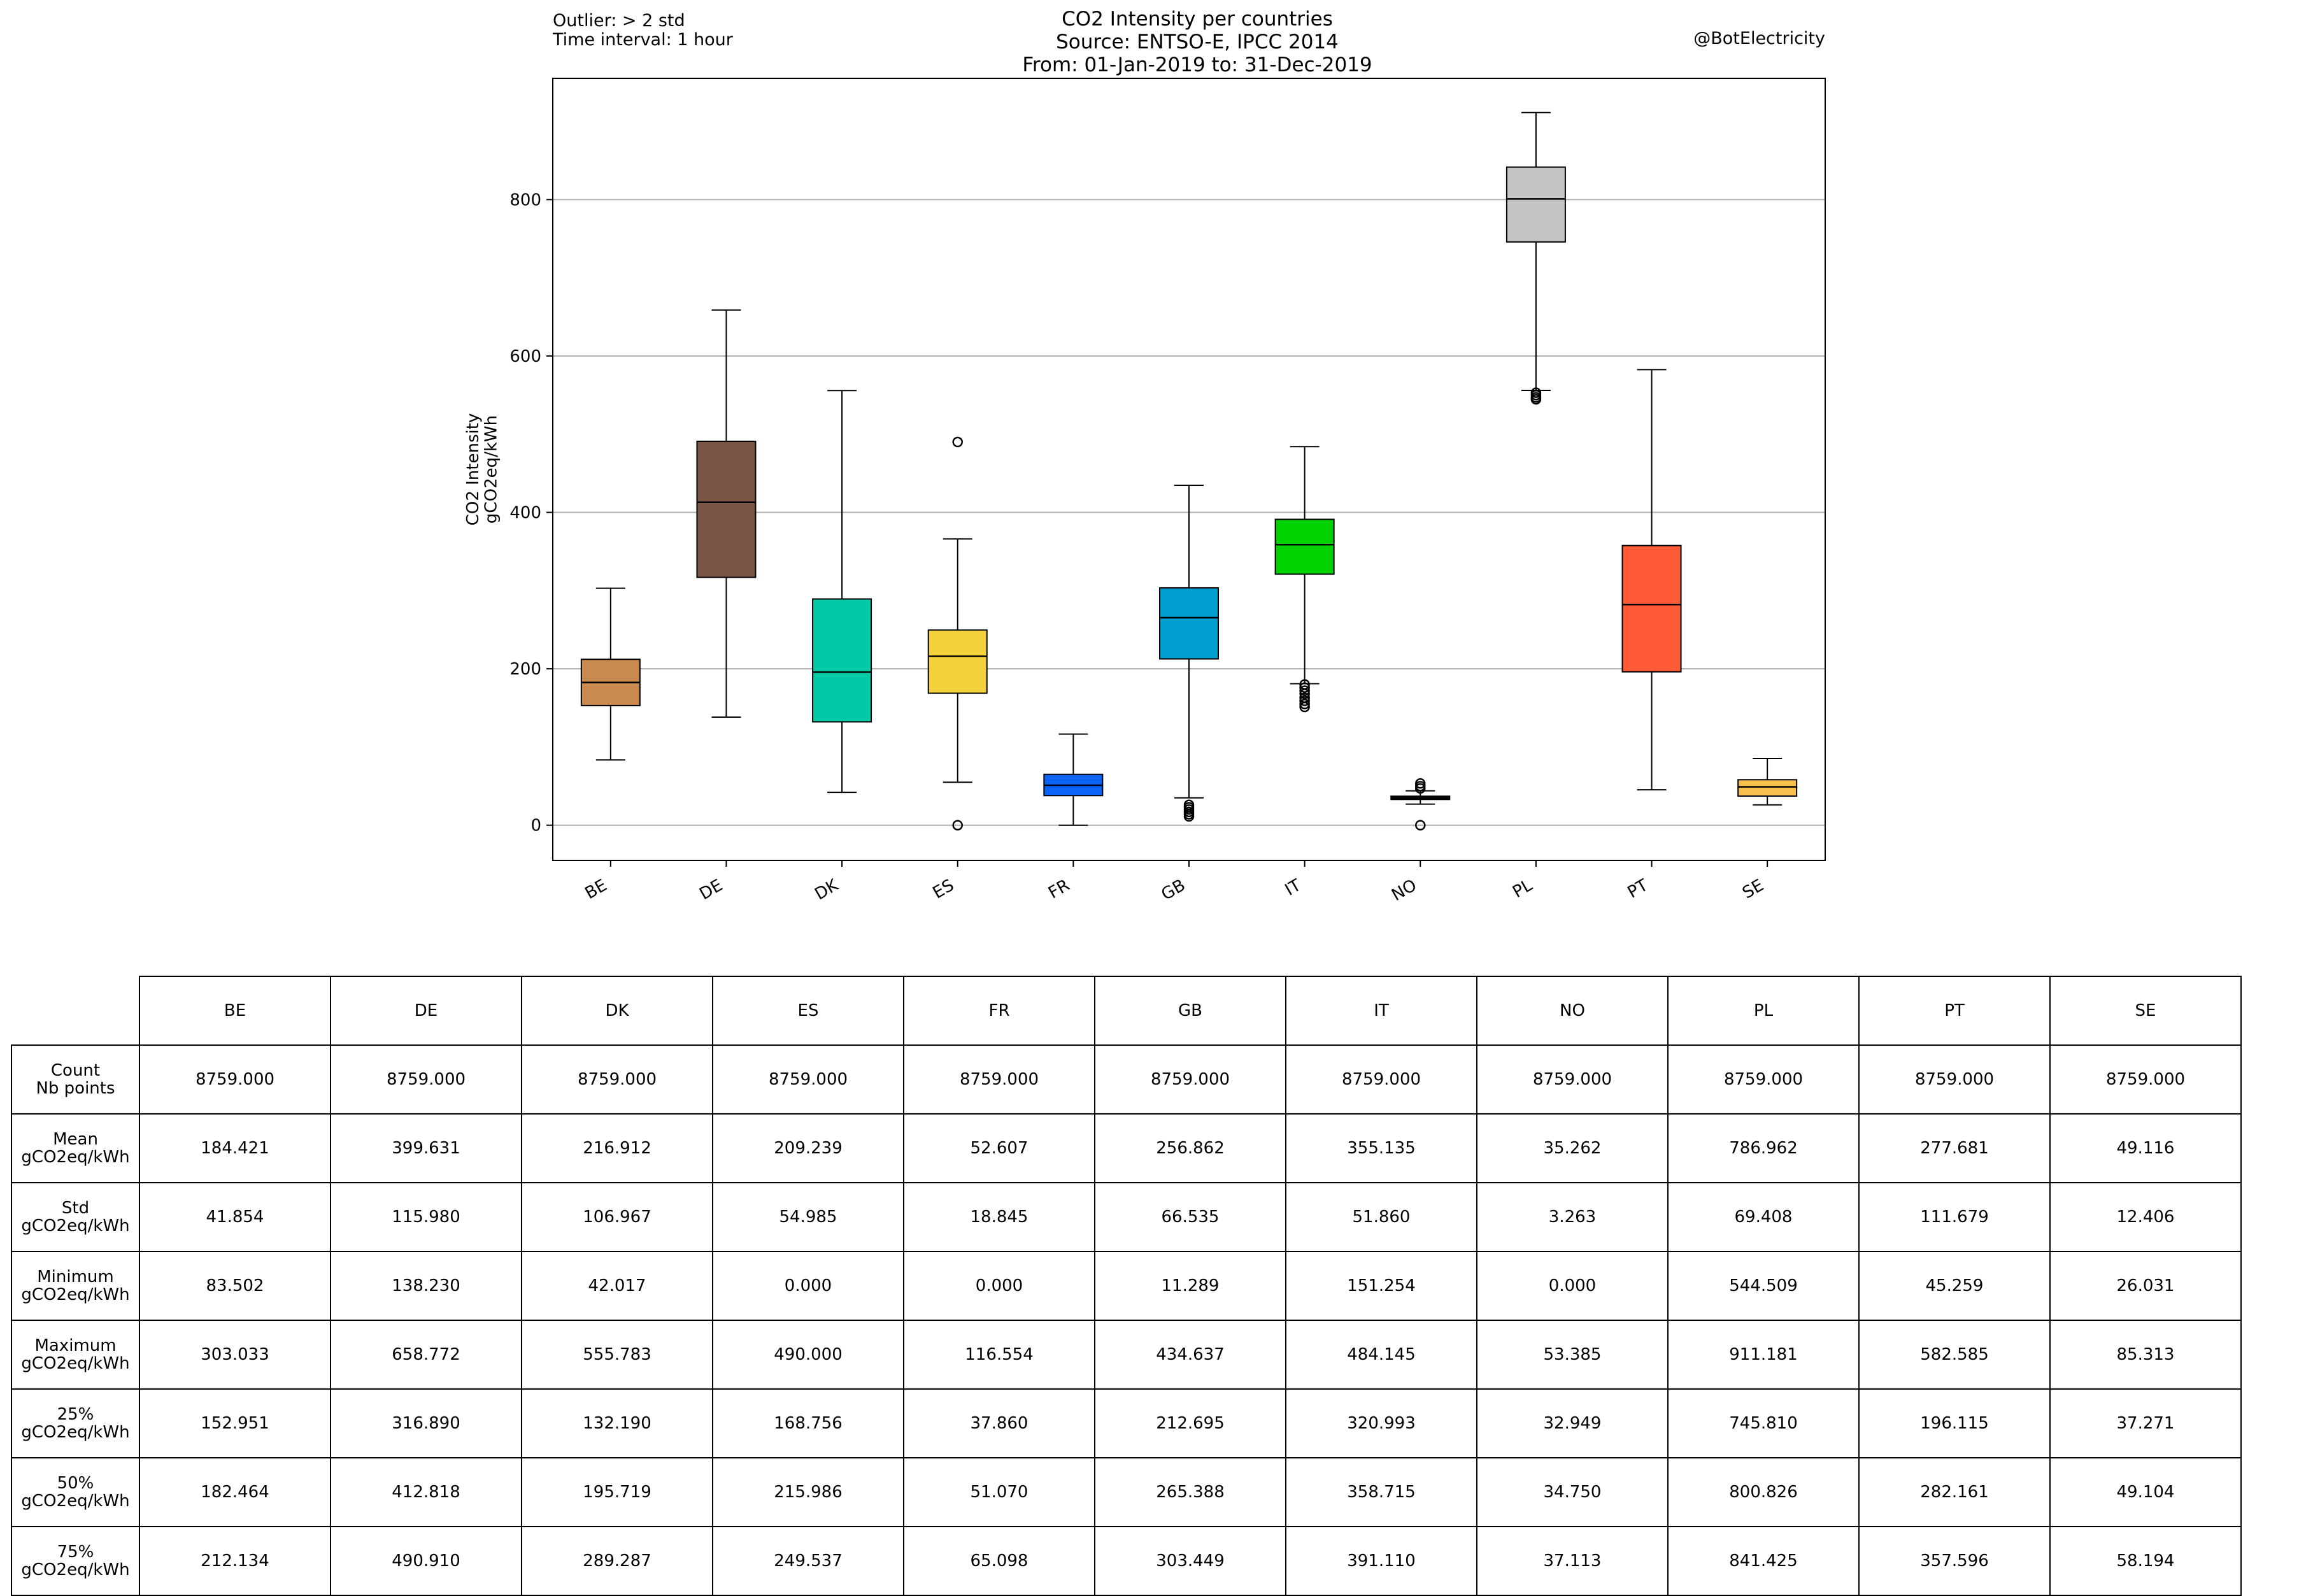 This screenshot has height=1596, width=2306. Describe the element at coordinates (826, 890) in the screenshot. I see `x-tick-label: DK` at that location.